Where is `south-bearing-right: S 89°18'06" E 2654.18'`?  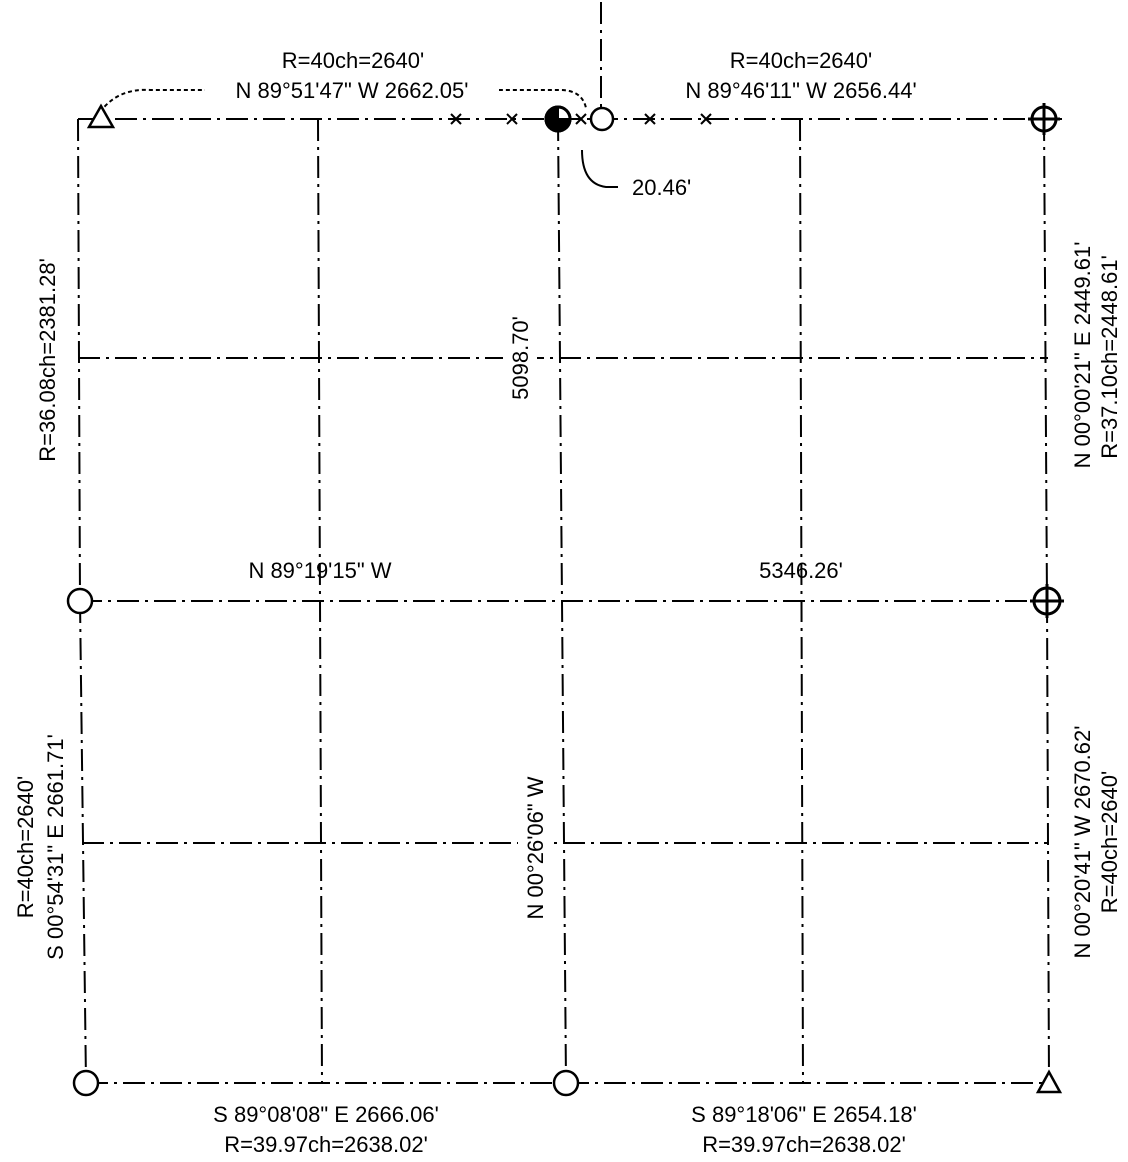
south-bearing-right: S 89°18'06" E 2654.18' is located at coordinates (804, 1114).